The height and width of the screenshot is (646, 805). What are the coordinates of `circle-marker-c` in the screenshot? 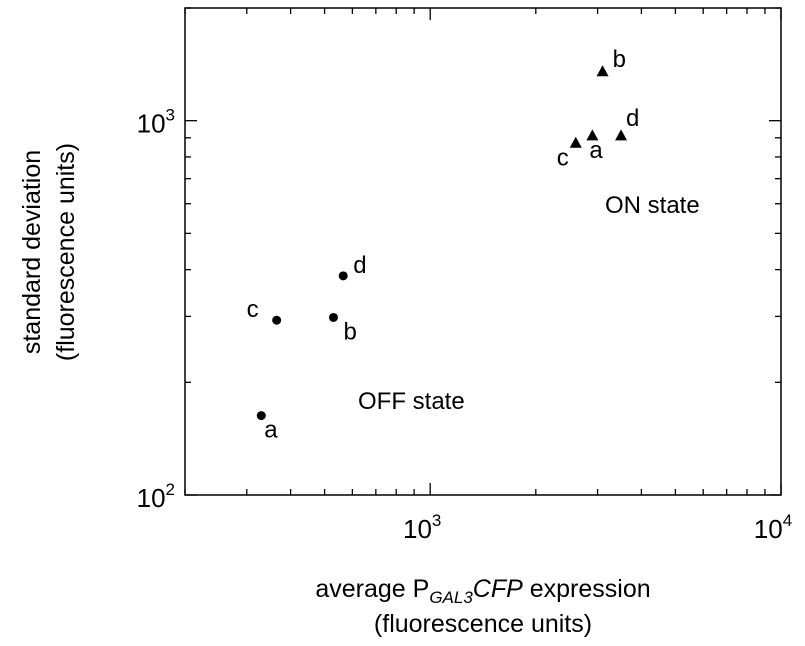 It's located at (277, 320).